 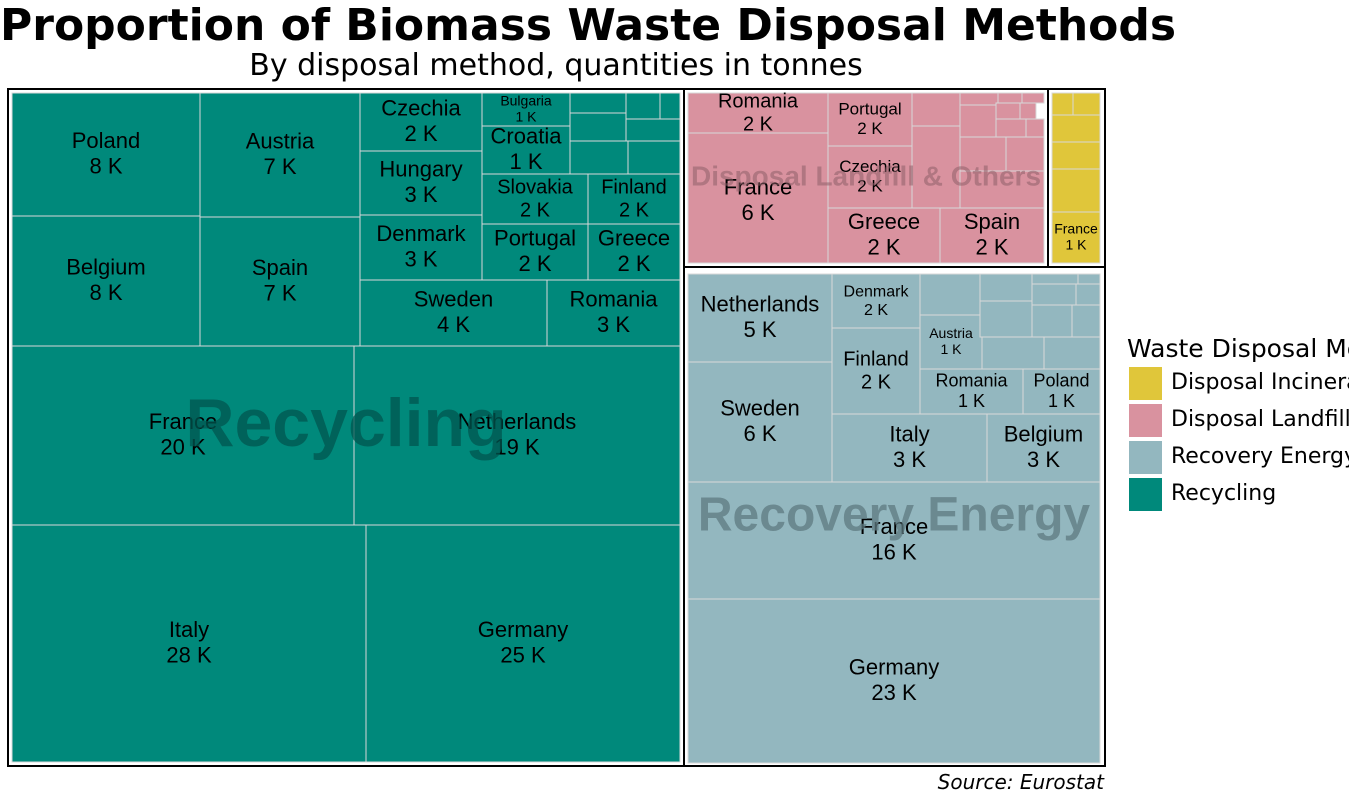 I want to click on tile-recycling-croatia, so click(x=526, y=150).